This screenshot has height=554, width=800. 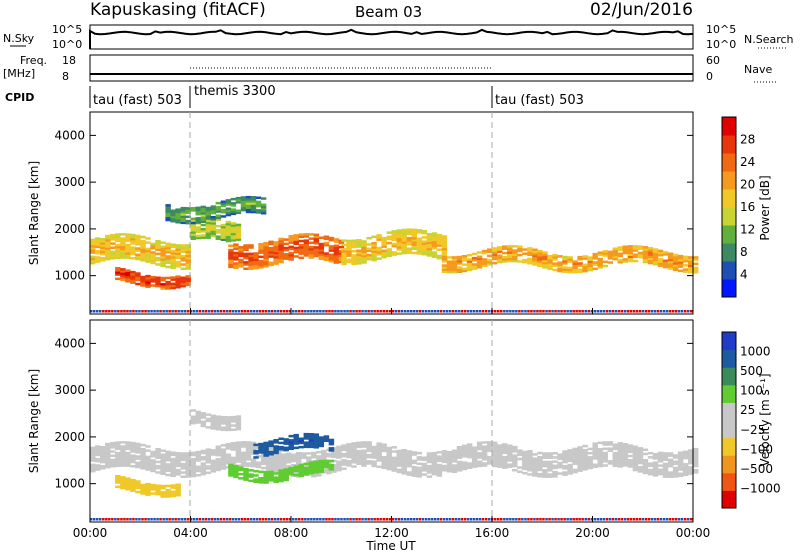 I want to click on xtick-label: 08:00, so click(x=291, y=533).